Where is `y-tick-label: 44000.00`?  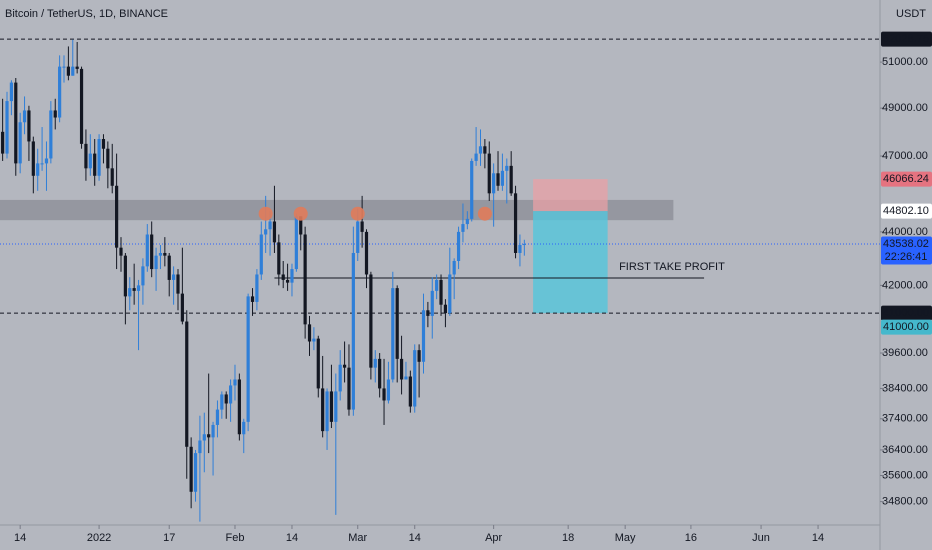
y-tick-label: 44000.00 is located at coordinates (905, 232).